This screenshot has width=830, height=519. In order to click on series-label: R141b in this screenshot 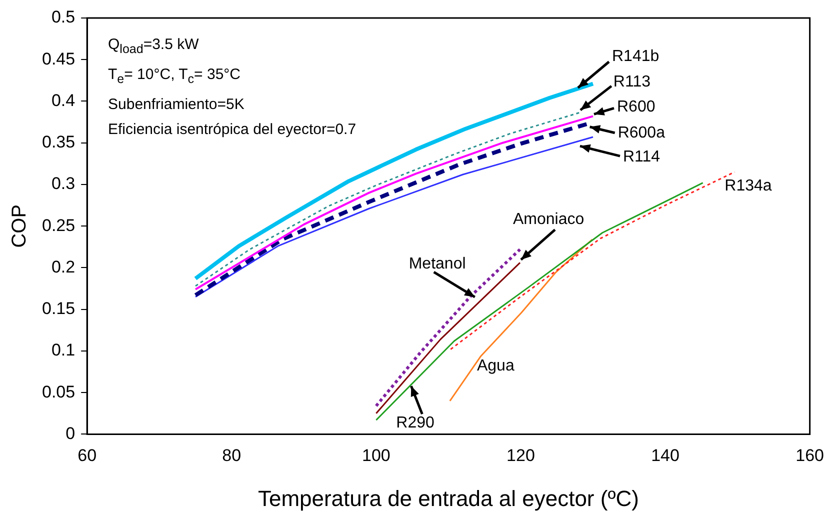, I will do `click(636, 57)`.